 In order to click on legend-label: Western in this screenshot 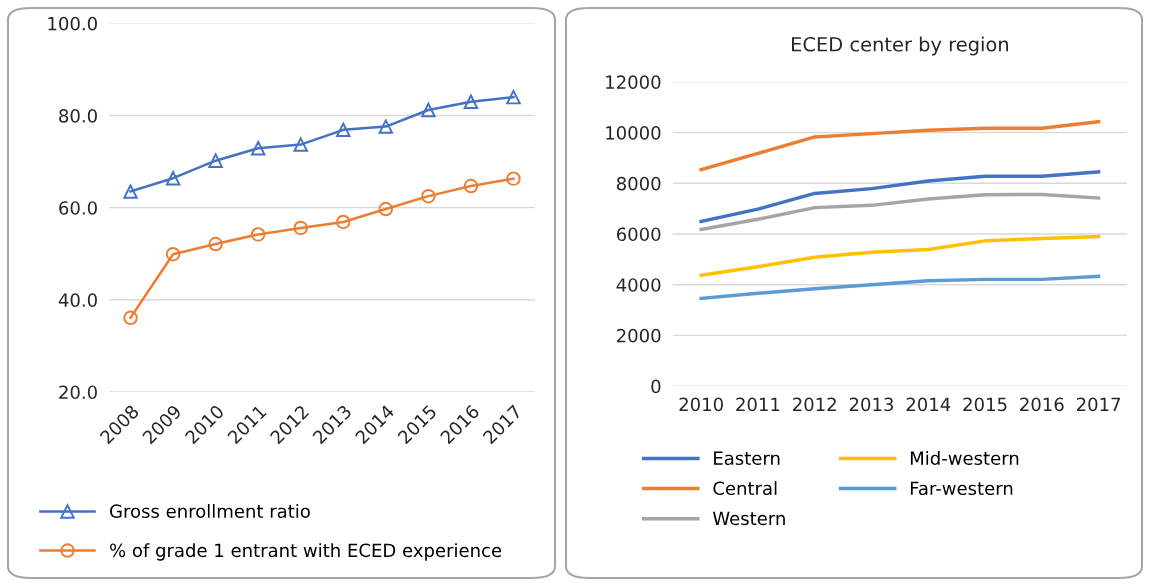, I will do `click(748, 518)`.